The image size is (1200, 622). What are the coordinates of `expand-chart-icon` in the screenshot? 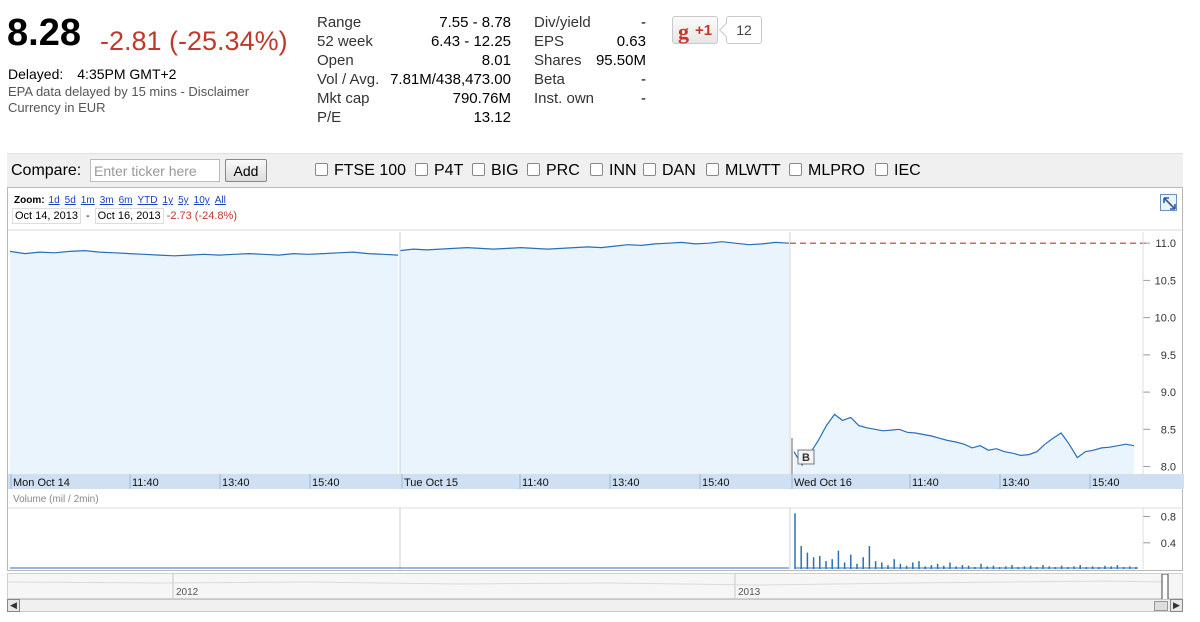 It's located at (1168, 202).